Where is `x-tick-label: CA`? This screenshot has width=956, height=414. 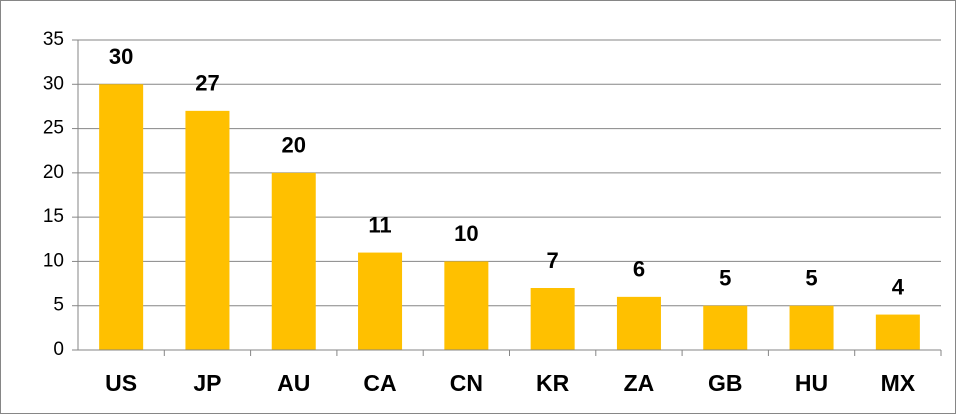
x-tick-label: CA is located at coordinates (379, 383).